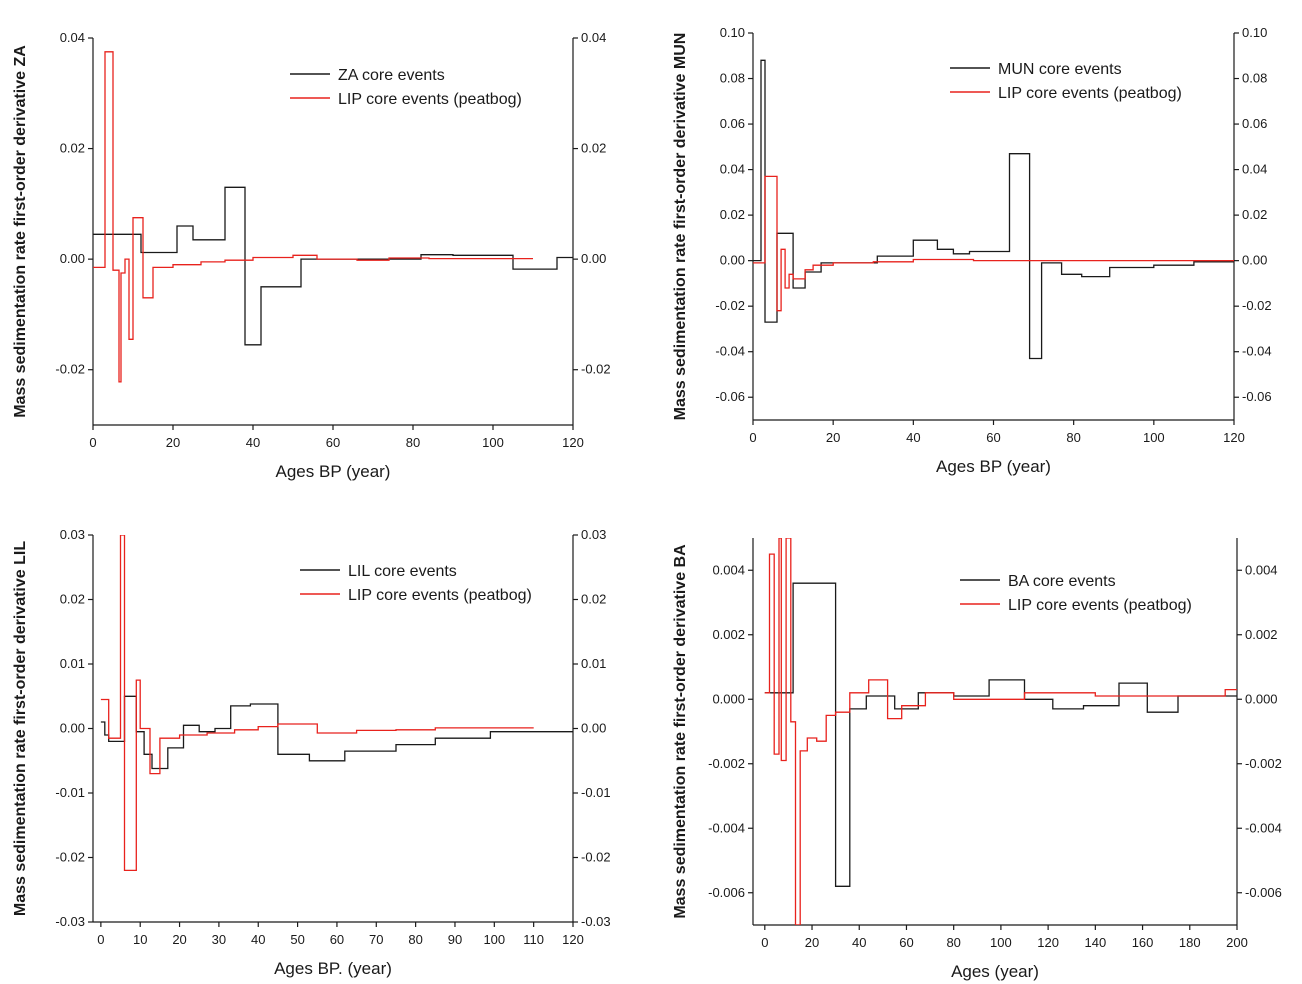 The image size is (1302, 984). What do you see at coordinates (72, 534) in the screenshot?
I see `y-tick-label-left: 0.03` at bounding box center [72, 534].